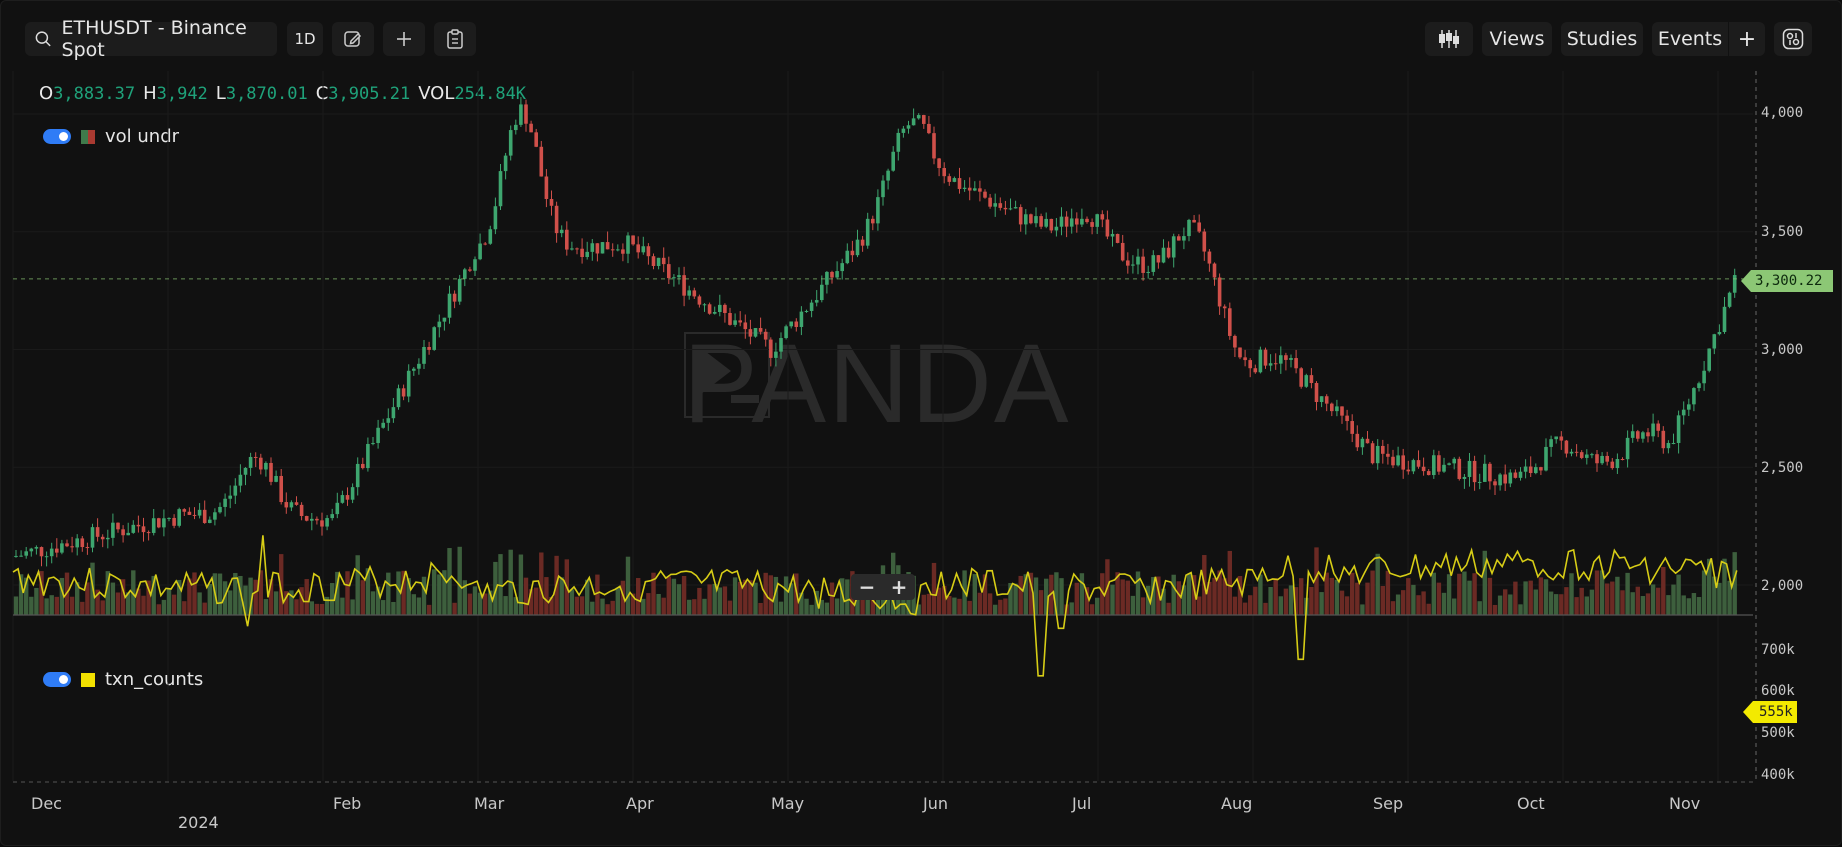 The height and width of the screenshot is (847, 1842). I want to click on settings-button, so click(1793, 39).